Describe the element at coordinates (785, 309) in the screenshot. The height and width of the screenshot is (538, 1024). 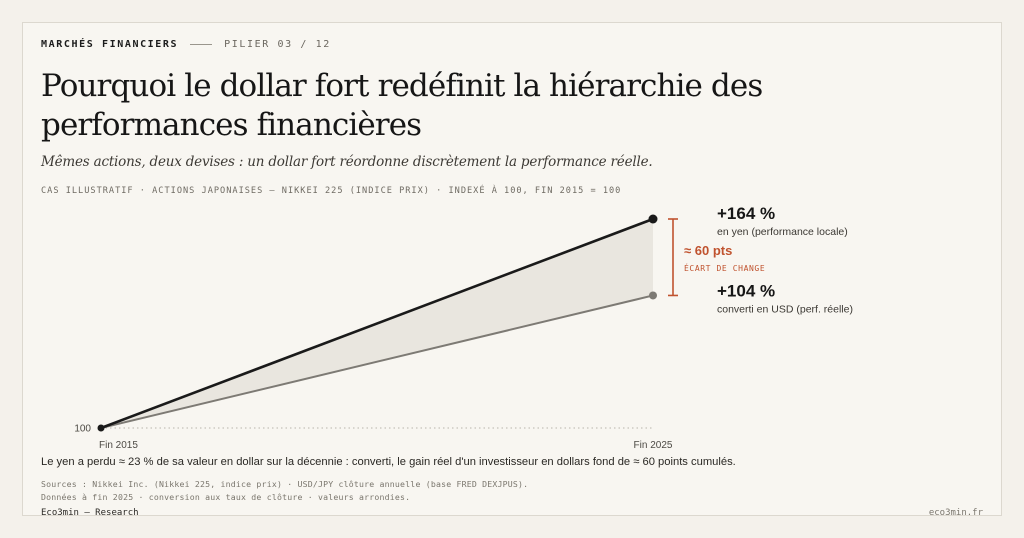
I see `end-note-label: converti en USD (perf. réelle)` at that location.